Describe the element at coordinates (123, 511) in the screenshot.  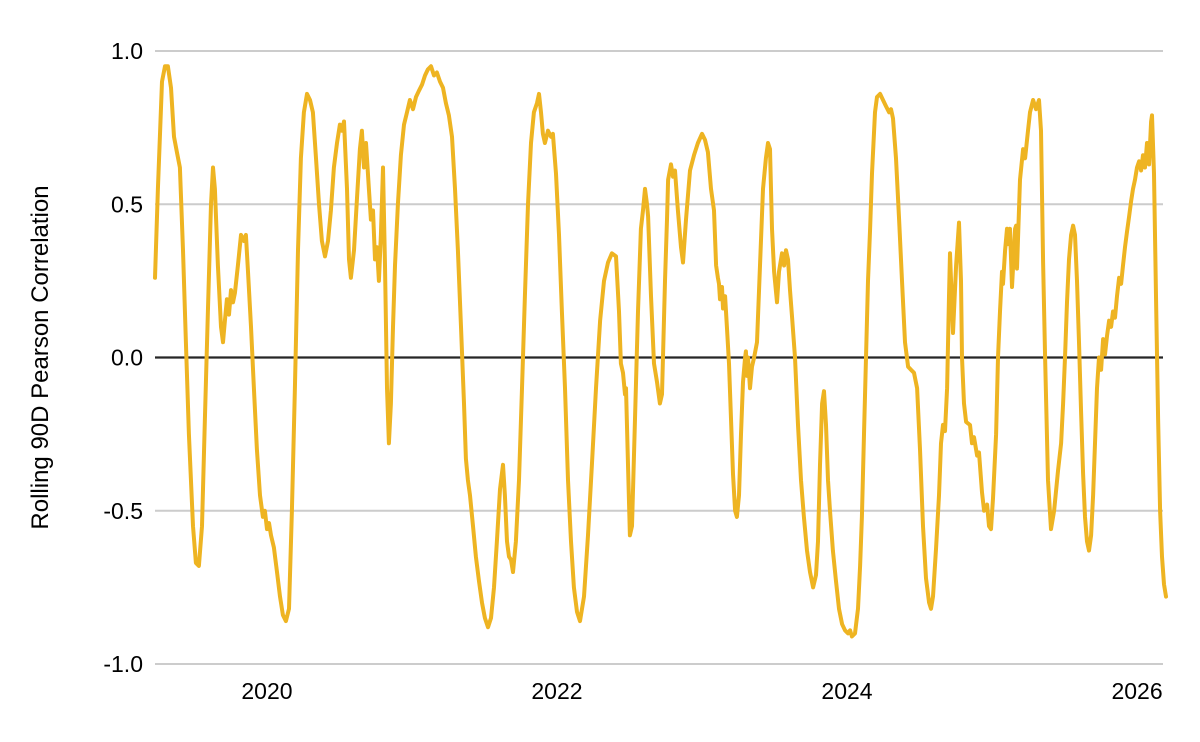
I see `y-tick-label: -0.5` at that location.